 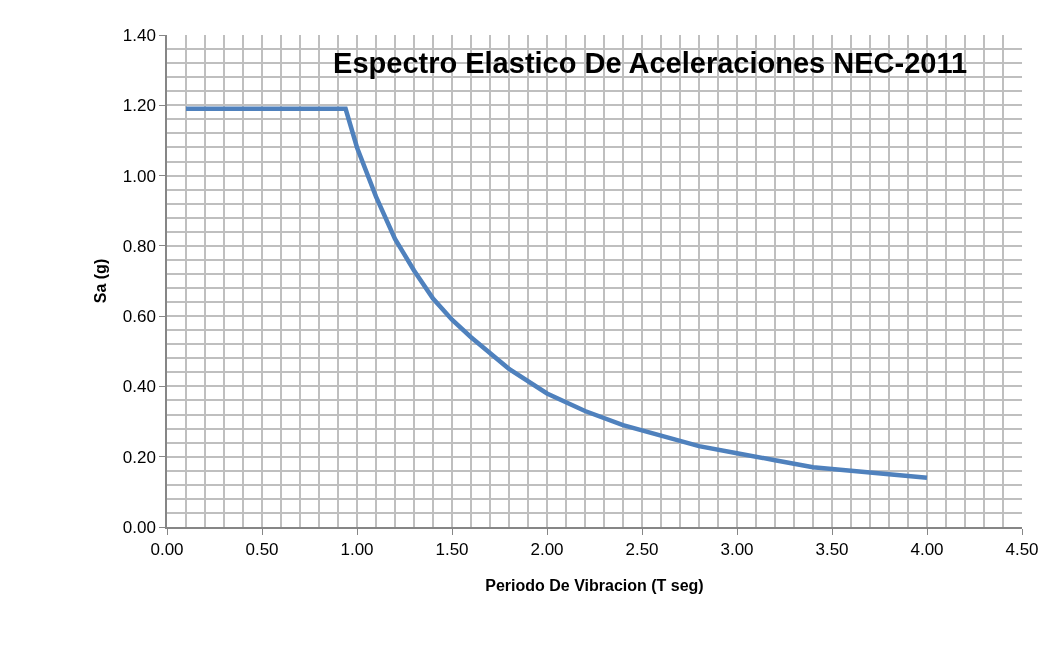 I want to click on x-tick-label: 2.50, so click(x=642, y=550).